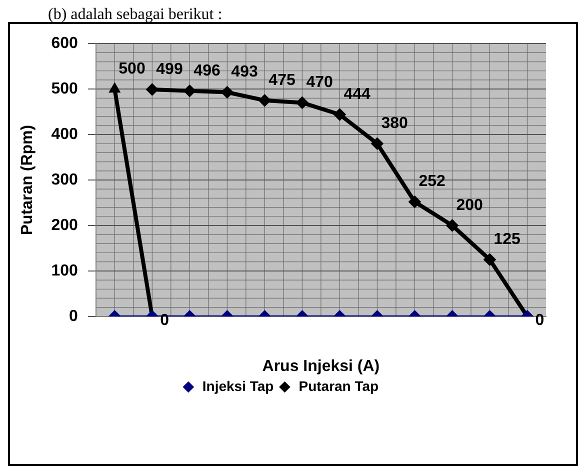  I want to click on y-tick-label: 400, so click(64, 134).